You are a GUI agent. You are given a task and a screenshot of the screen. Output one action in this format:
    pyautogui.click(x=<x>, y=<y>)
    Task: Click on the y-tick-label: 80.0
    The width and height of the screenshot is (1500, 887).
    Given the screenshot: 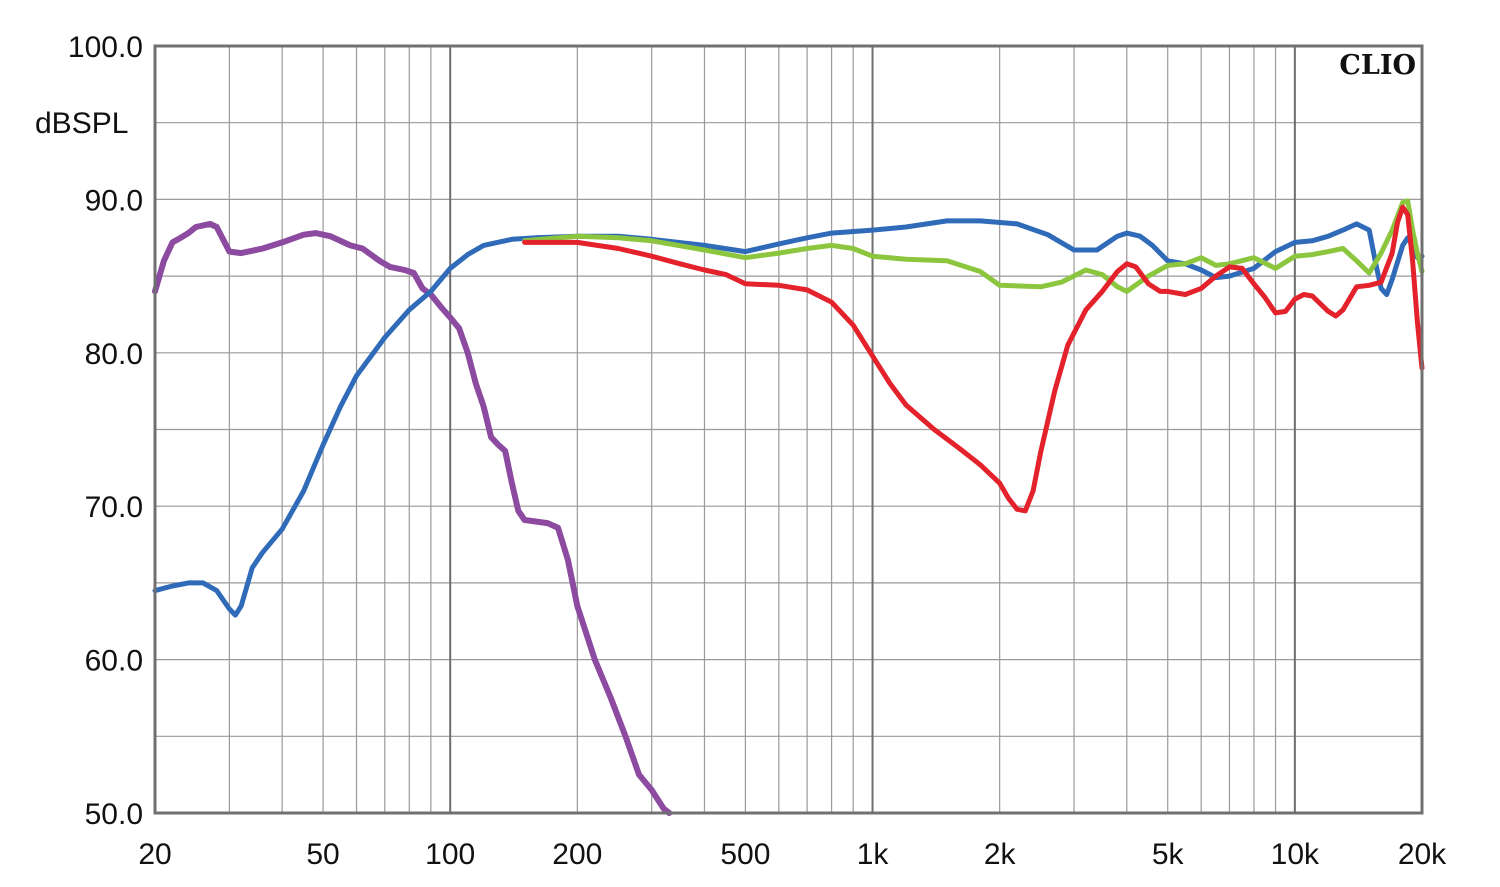 What is the action you would take?
    pyautogui.click(x=114, y=354)
    